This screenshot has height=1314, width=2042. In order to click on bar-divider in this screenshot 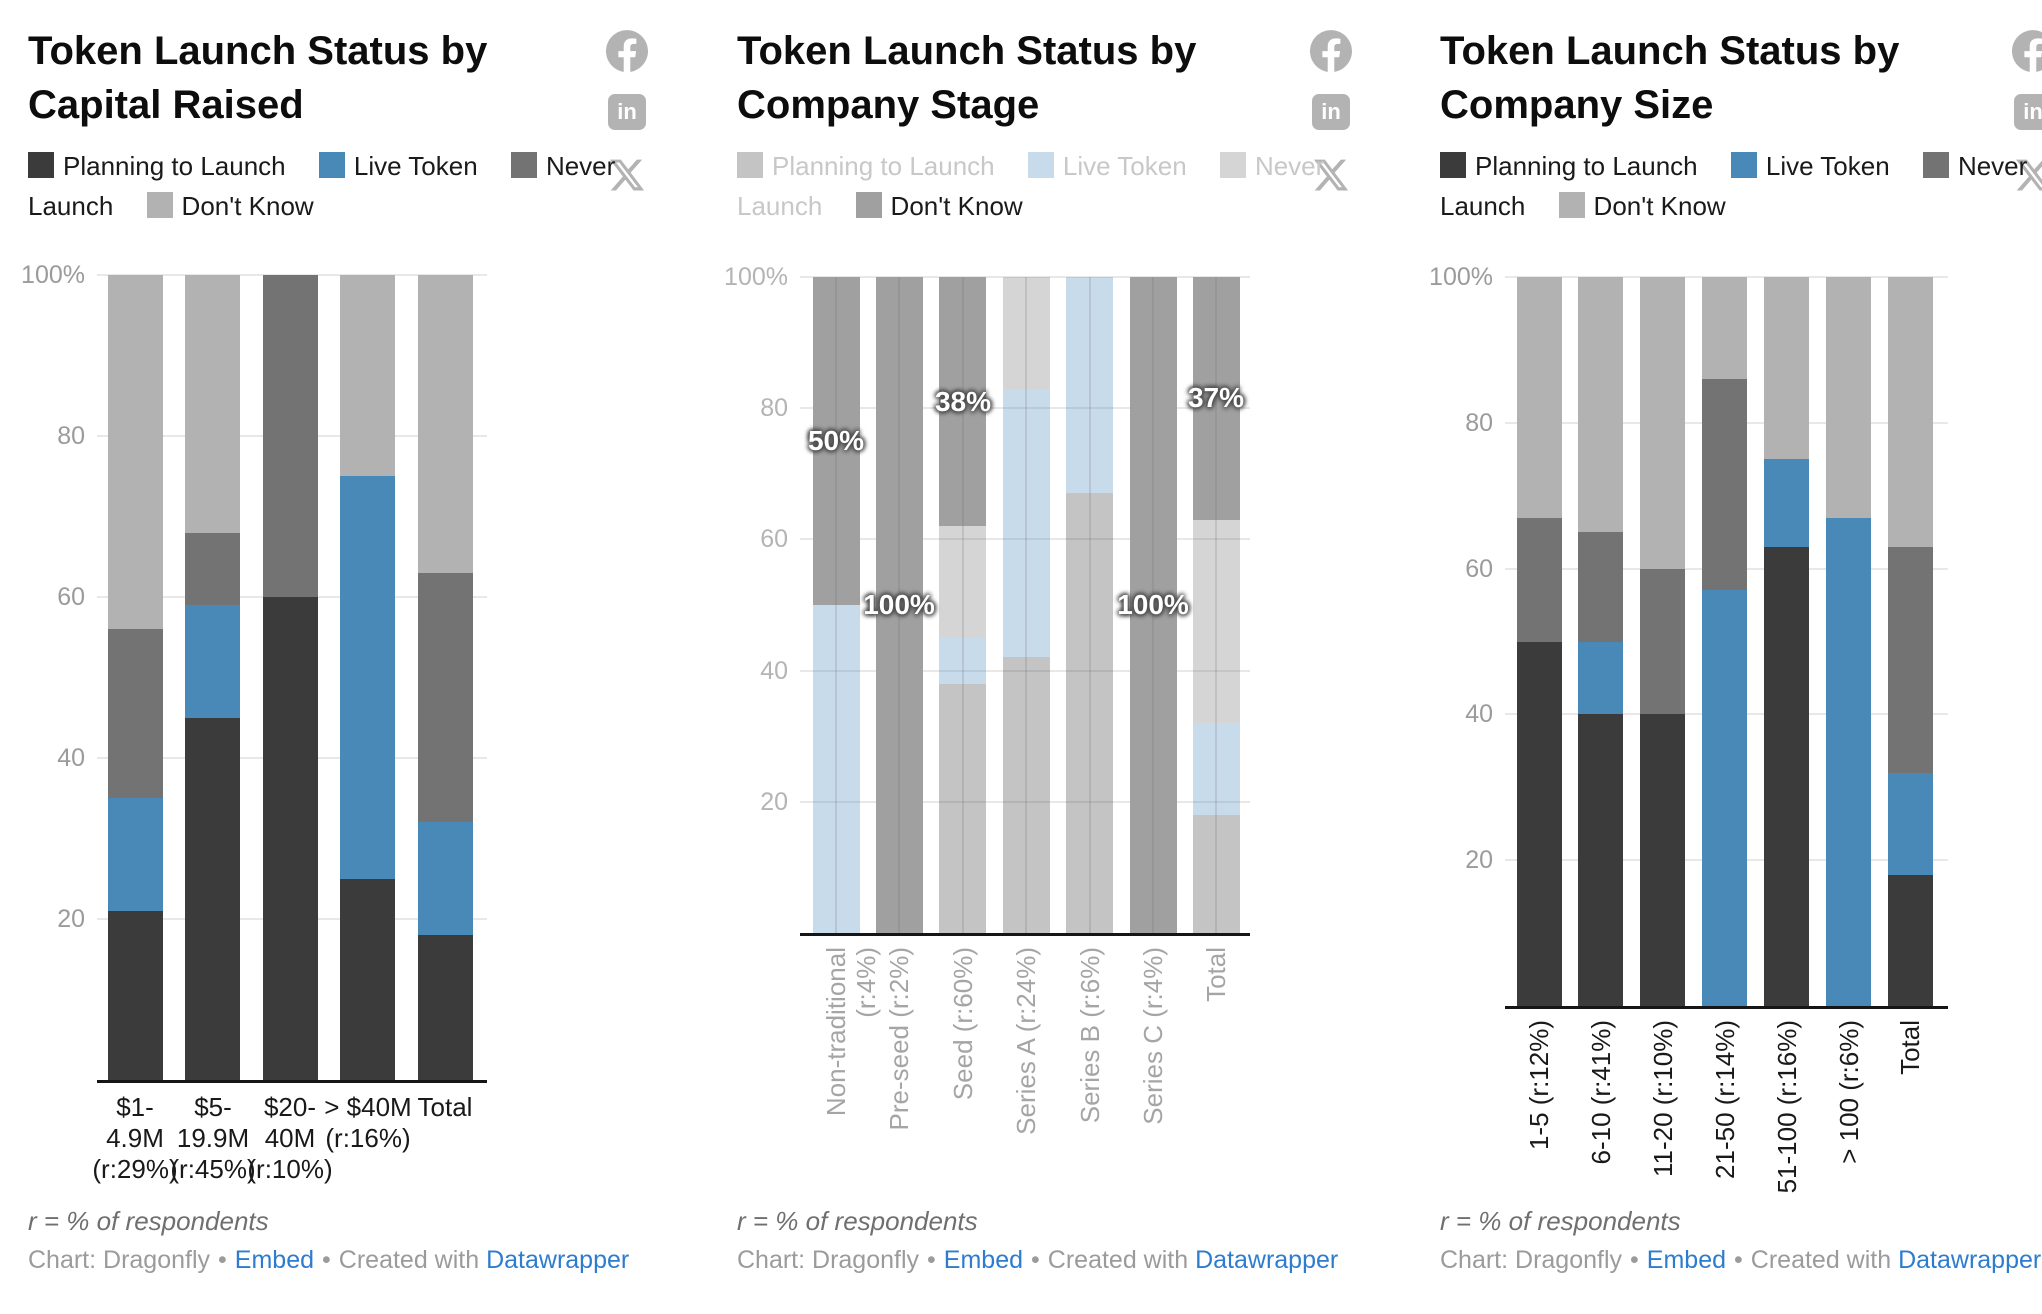, I will do `click(963, 605)`.